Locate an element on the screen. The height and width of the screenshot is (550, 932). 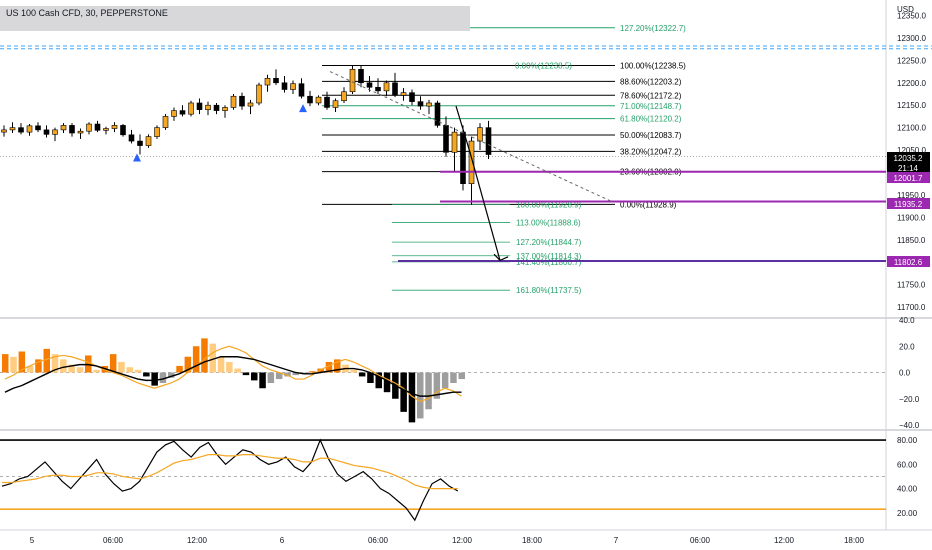
projection-arrow is located at coordinates (478, 183).